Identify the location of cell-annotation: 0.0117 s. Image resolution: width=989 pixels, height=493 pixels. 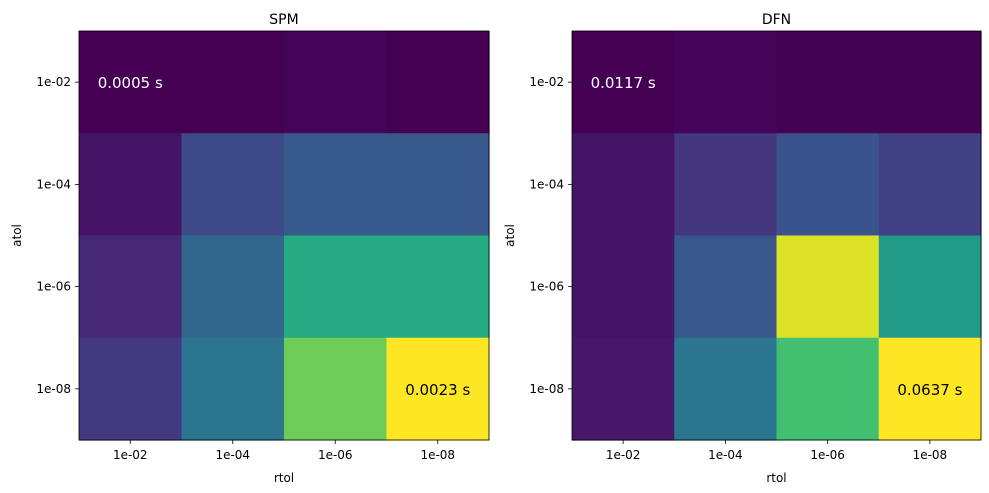
(623, 83).